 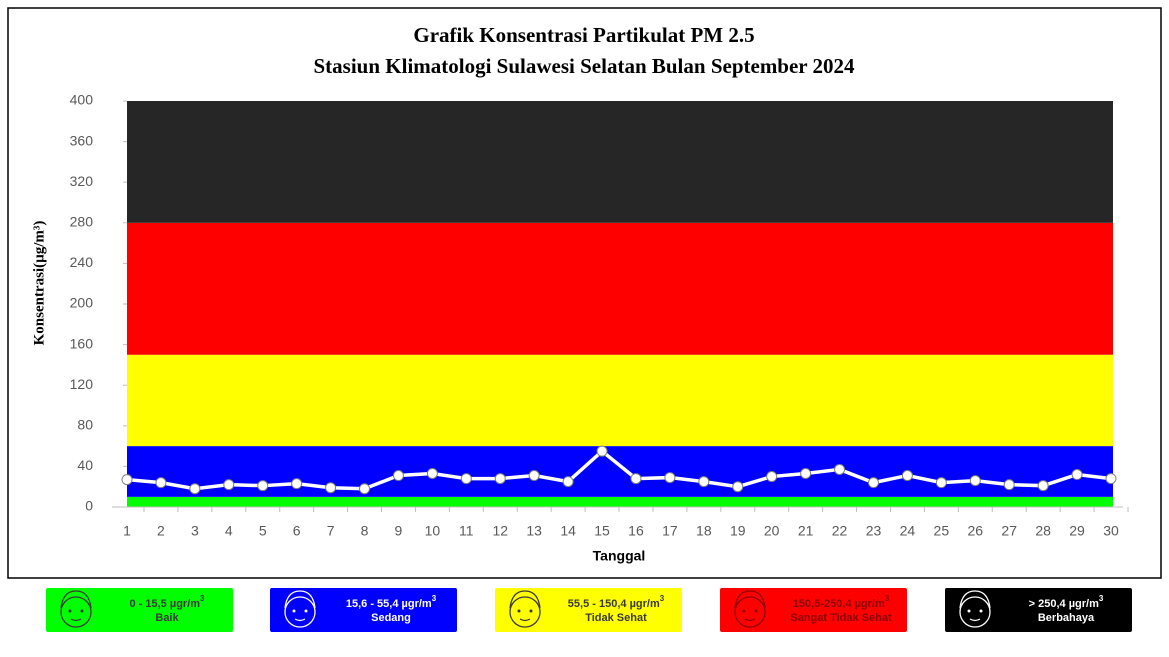 I want to click on x-tick-label: 10, so click(x=433, y=531).